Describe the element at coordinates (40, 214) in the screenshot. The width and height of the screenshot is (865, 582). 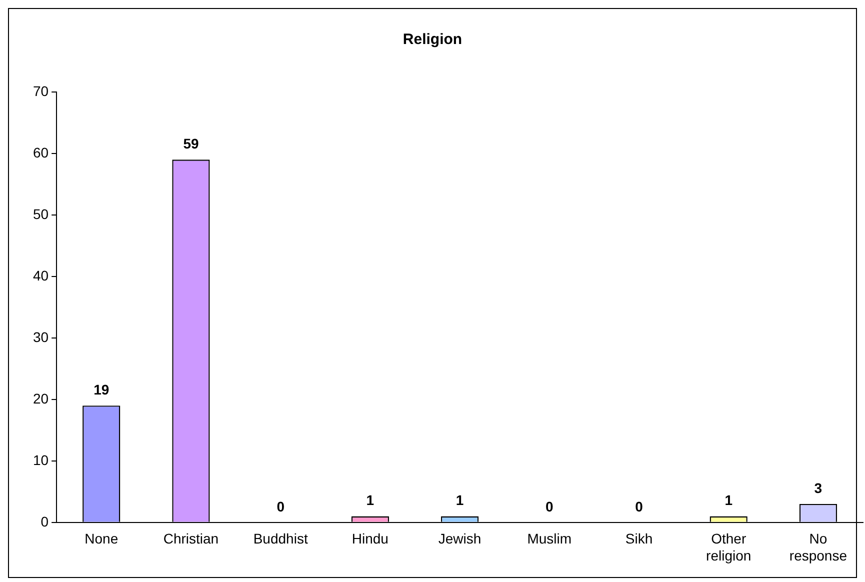
I see `y-tick-label: 50` at that location.